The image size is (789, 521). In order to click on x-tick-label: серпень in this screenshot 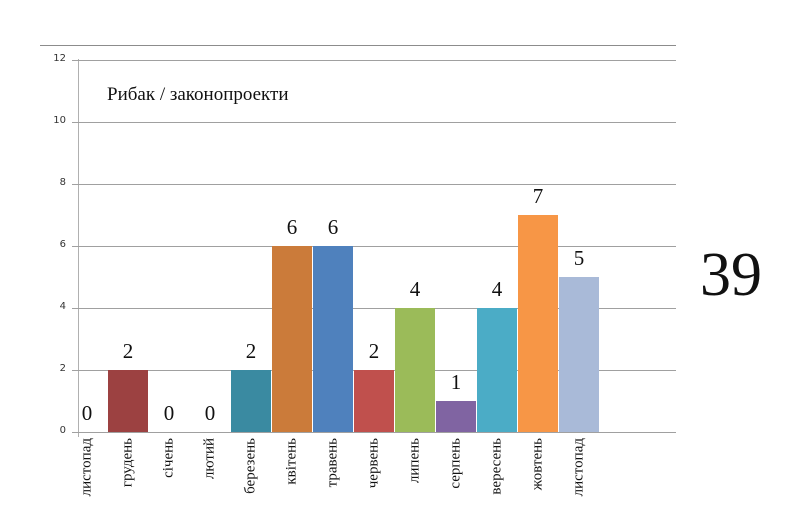, I will do `click(455, 463)`.